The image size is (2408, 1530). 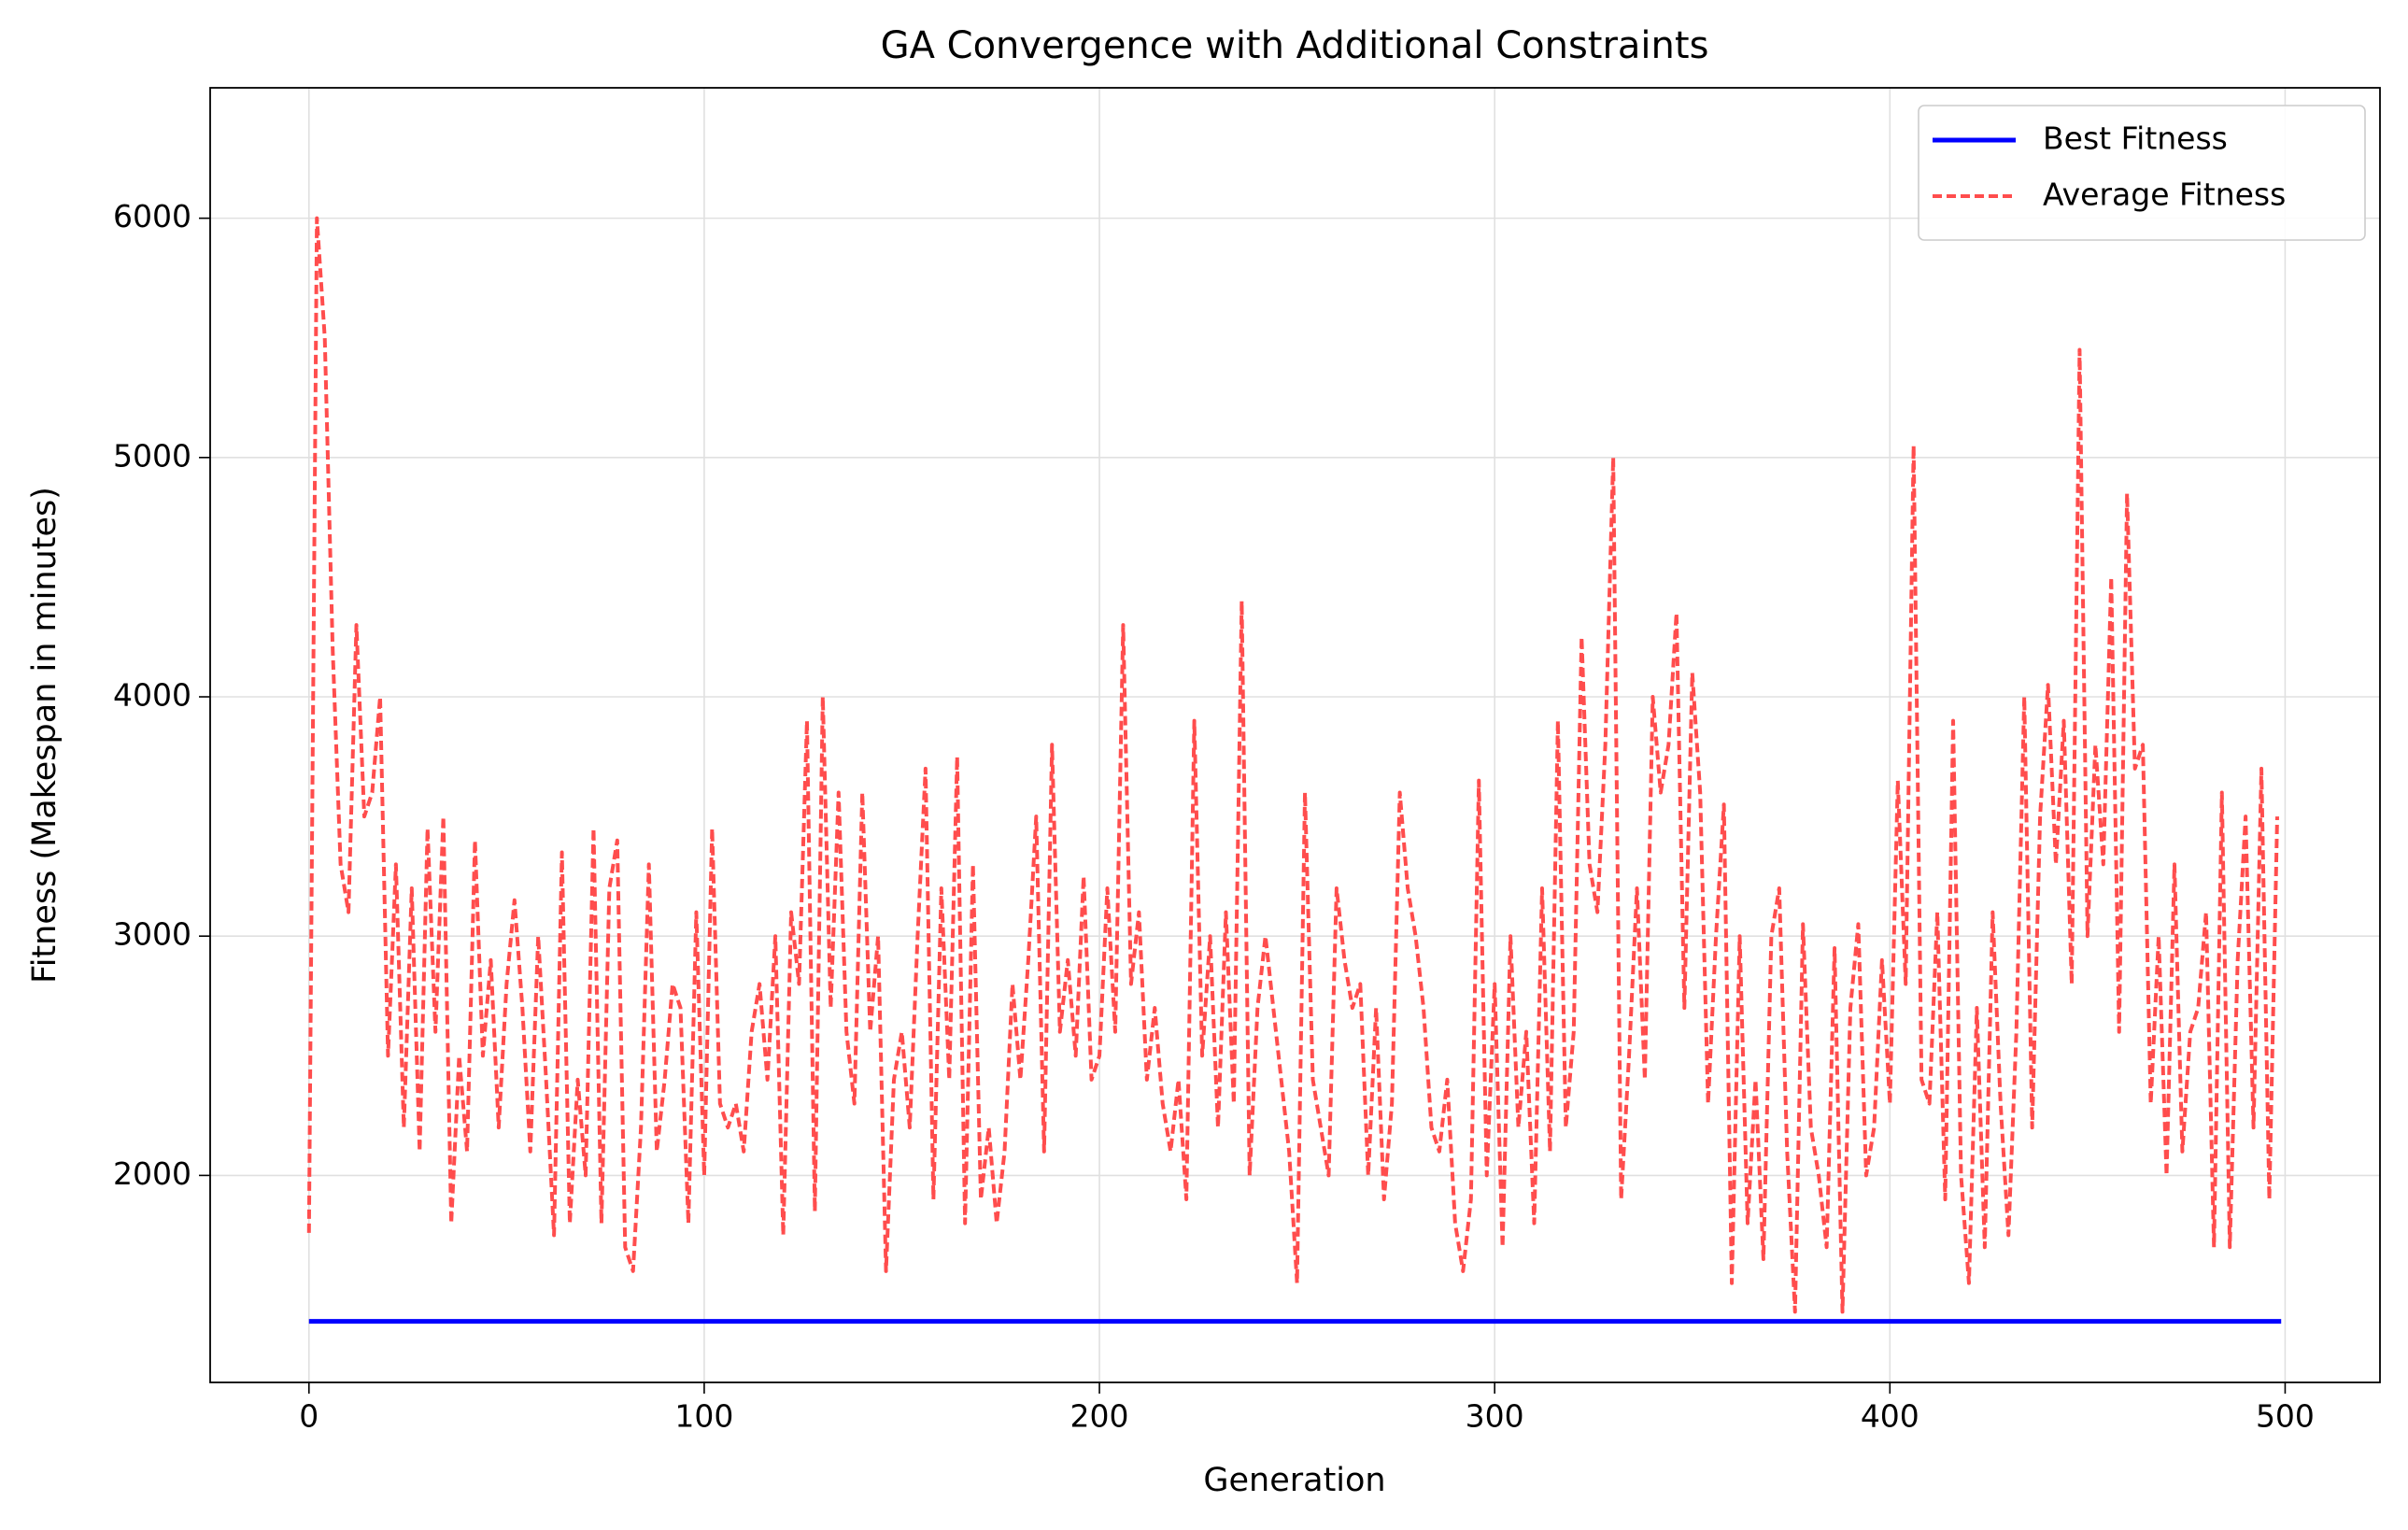 What do you see at coordinates (152, 695) in the screenshot?
I see `y-tick-label: 4000` at bounding box center [152, 695].